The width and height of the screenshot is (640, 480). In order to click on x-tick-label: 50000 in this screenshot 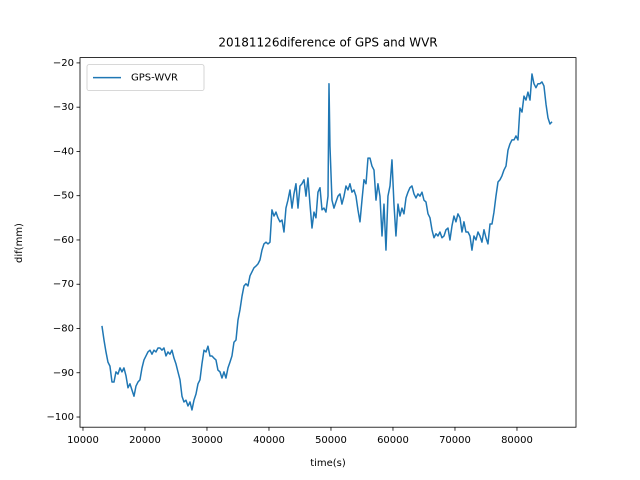, I will do `click(331, 440)`.